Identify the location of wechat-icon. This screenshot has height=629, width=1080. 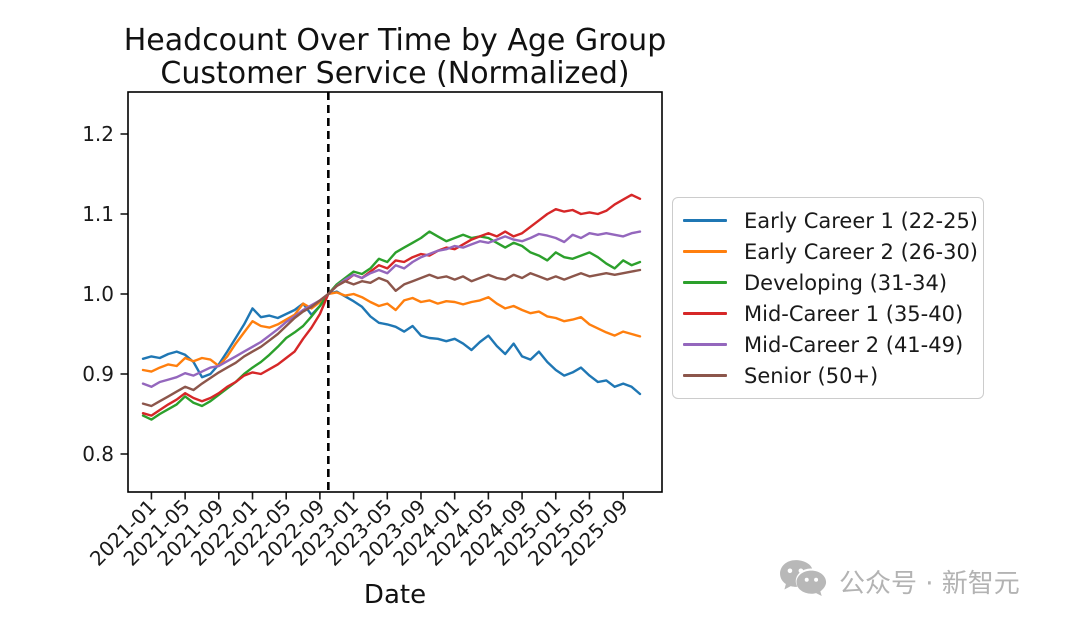
(803, 578).